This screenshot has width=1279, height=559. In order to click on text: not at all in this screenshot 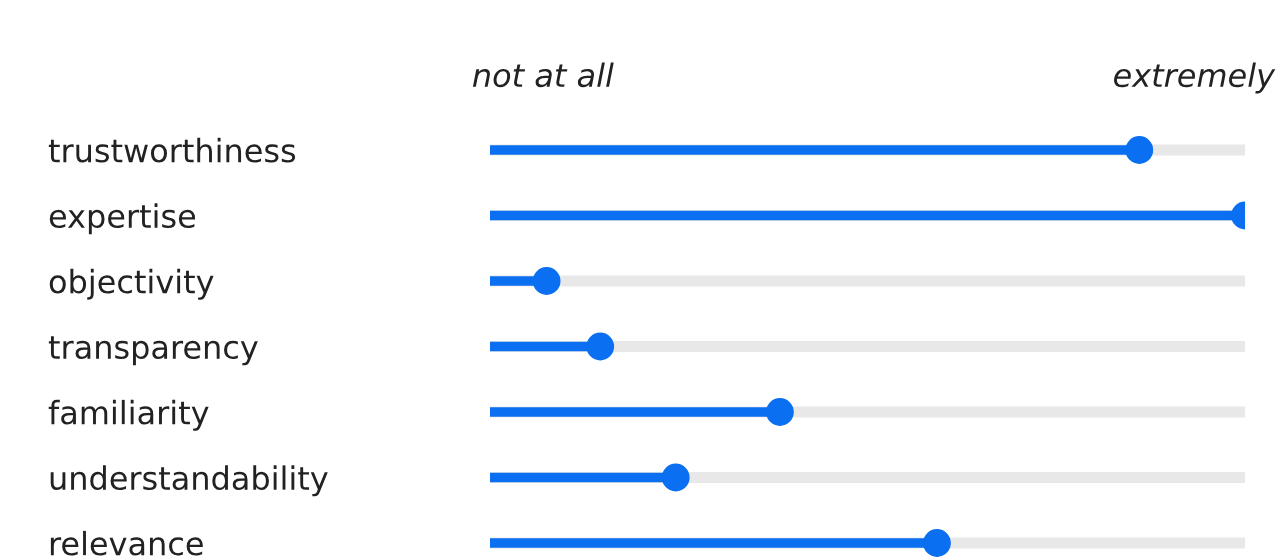, I will do `click(543, 75)`.